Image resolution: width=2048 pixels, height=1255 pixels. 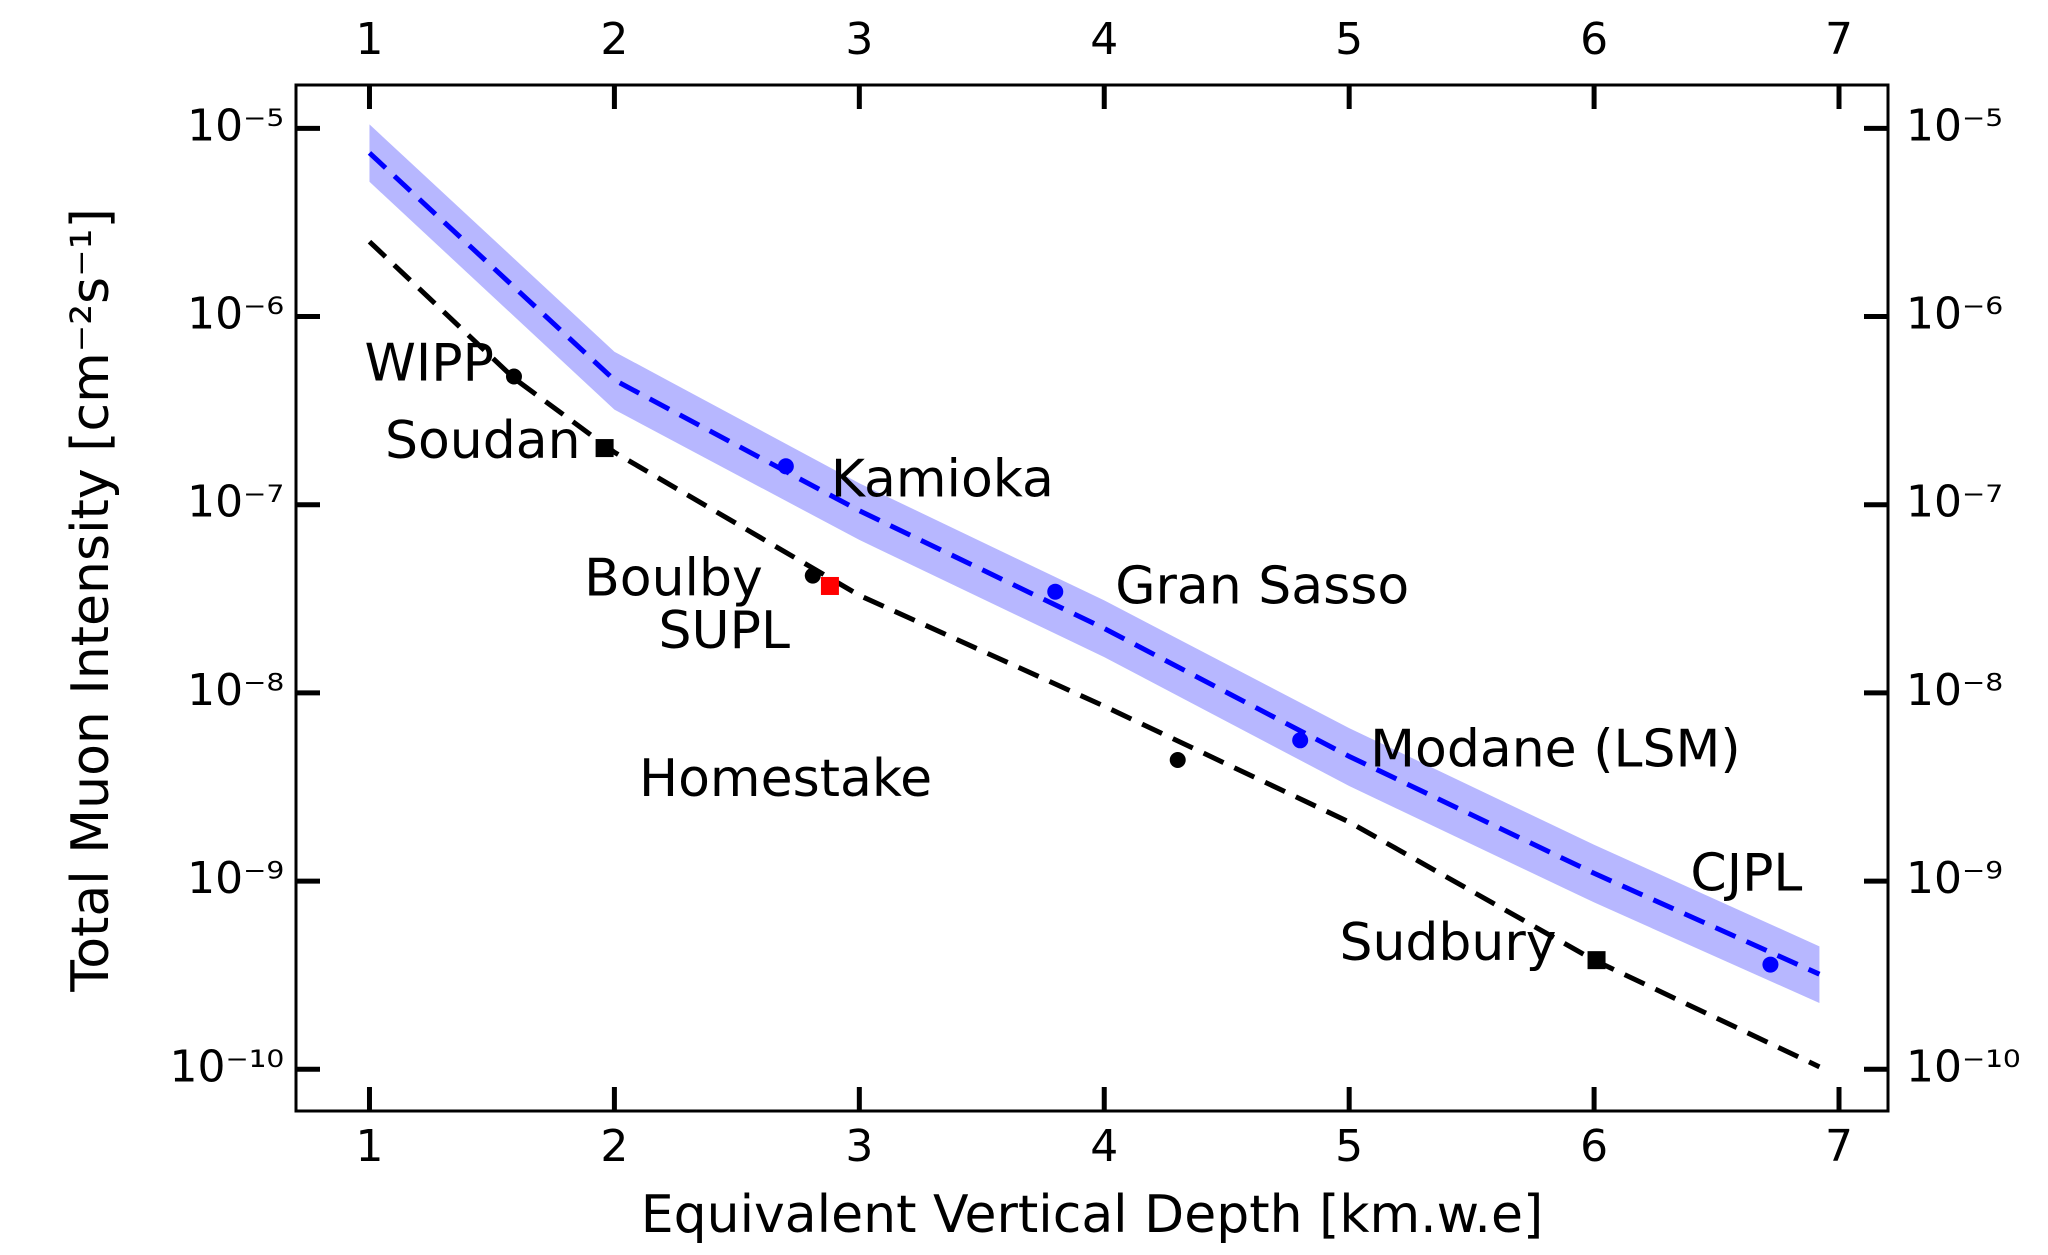 What do you see at coordinates (673, 579) in the screenshot?
I see `site-label: Boulby` at bounding box center [673, 579].